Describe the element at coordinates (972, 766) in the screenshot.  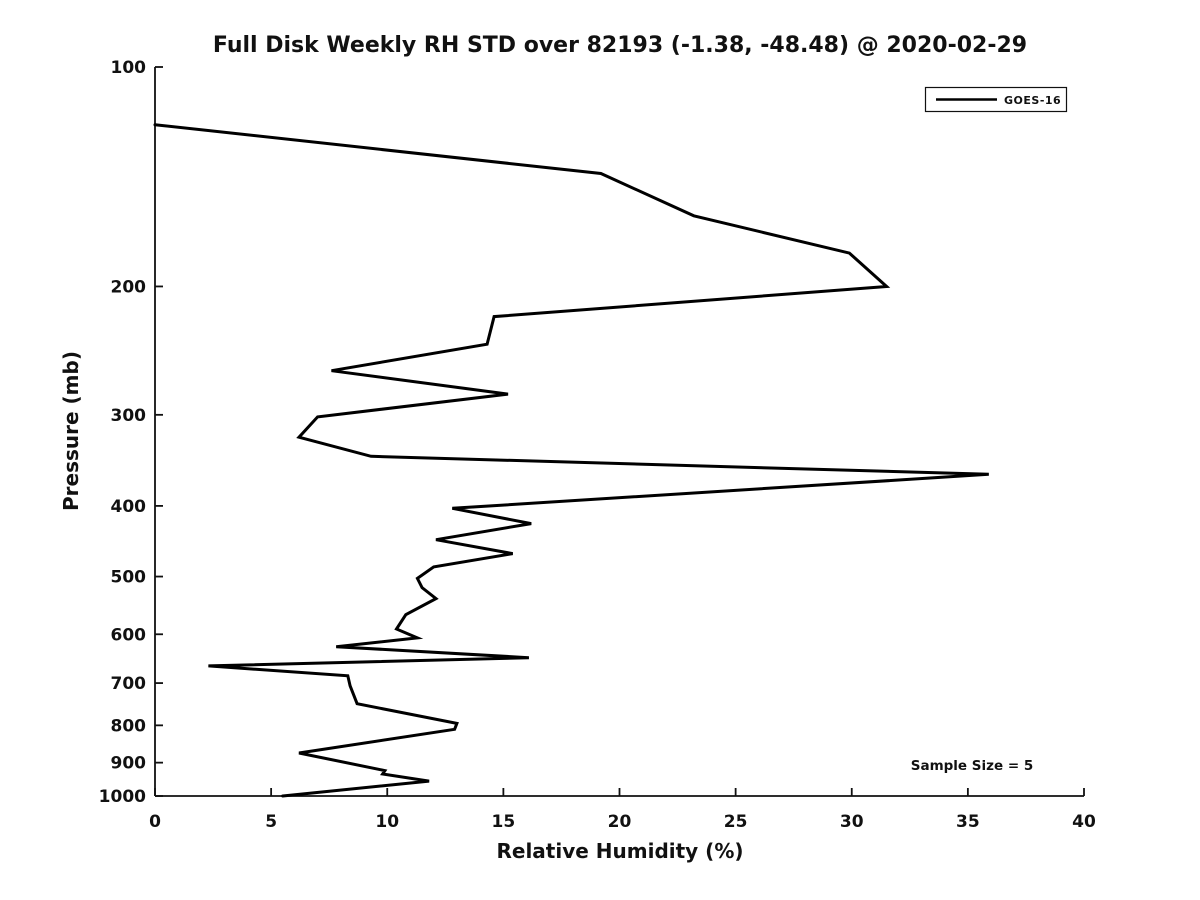
I see `sample-size-annotation: Sample Size = 5` at that location.